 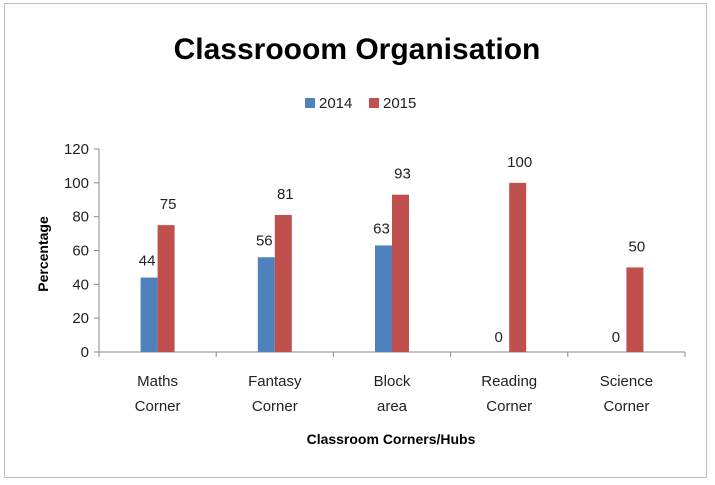 I want to click on data-label: 44, so click(x=147, y=261).